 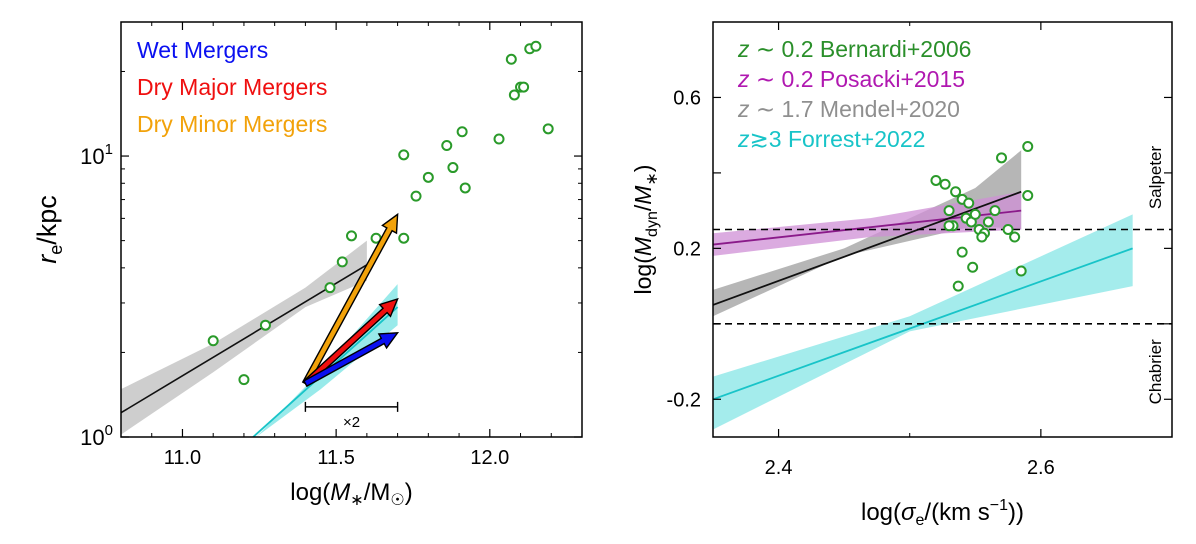 What do you see at coordinates (335, 458) in the screenshot?
I see `x-tick-label: 11.5` at bounding box center [335, 458].